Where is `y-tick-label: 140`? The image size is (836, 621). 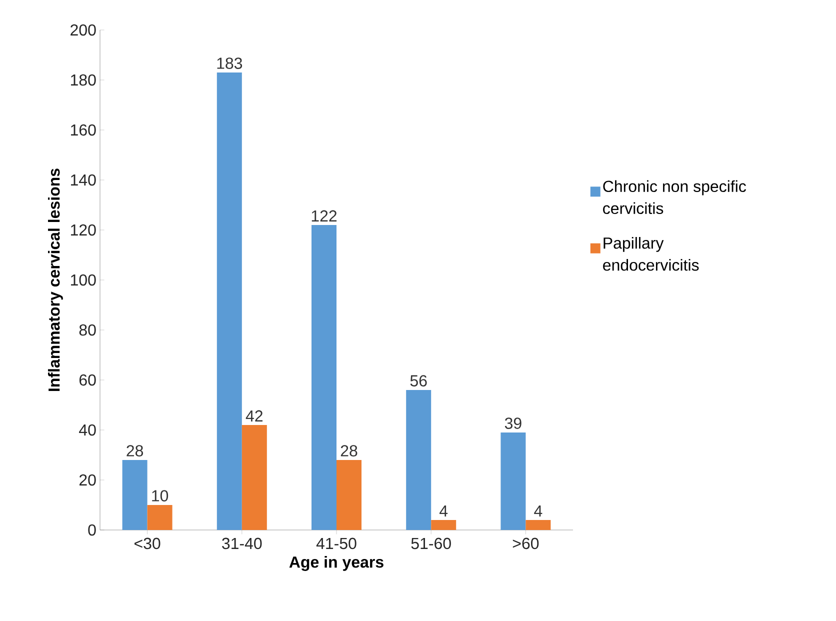
y-tick-label: 140 is located at coordinates (83, 180).